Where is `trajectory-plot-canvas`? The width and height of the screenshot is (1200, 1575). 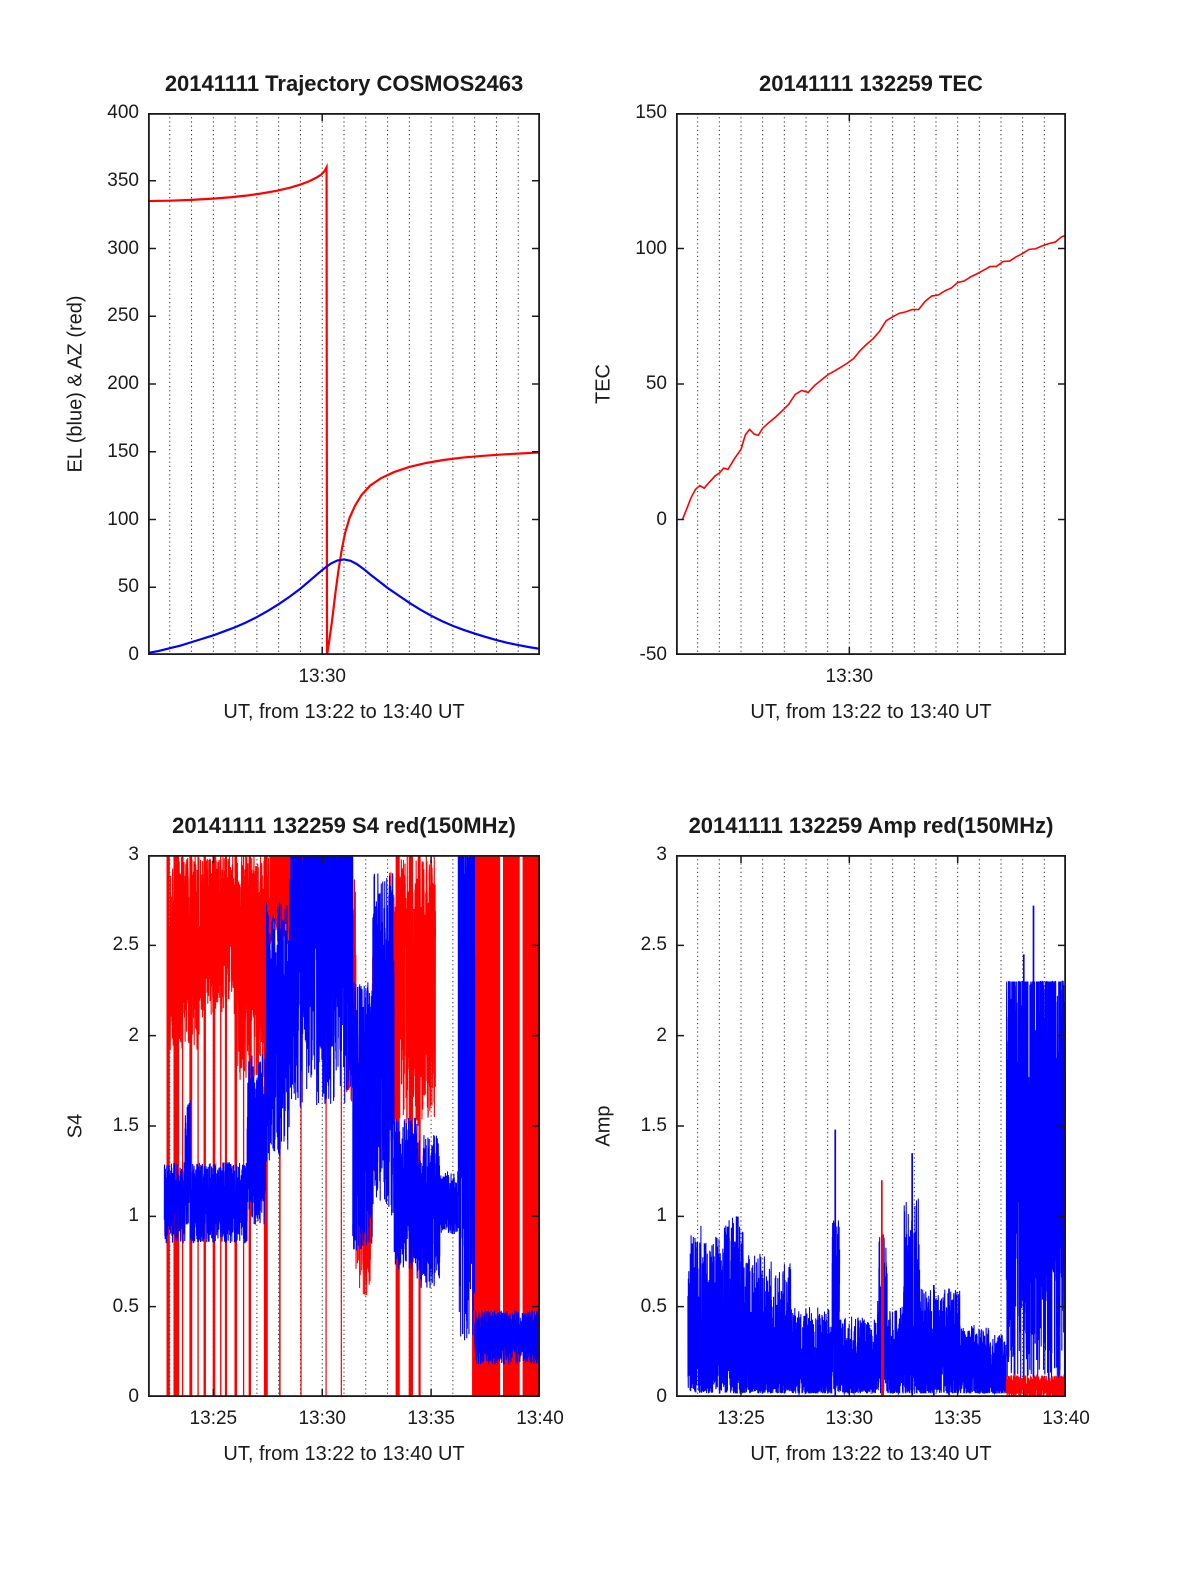
trajectory-plot-canvas is located at coordinates (344, 384).